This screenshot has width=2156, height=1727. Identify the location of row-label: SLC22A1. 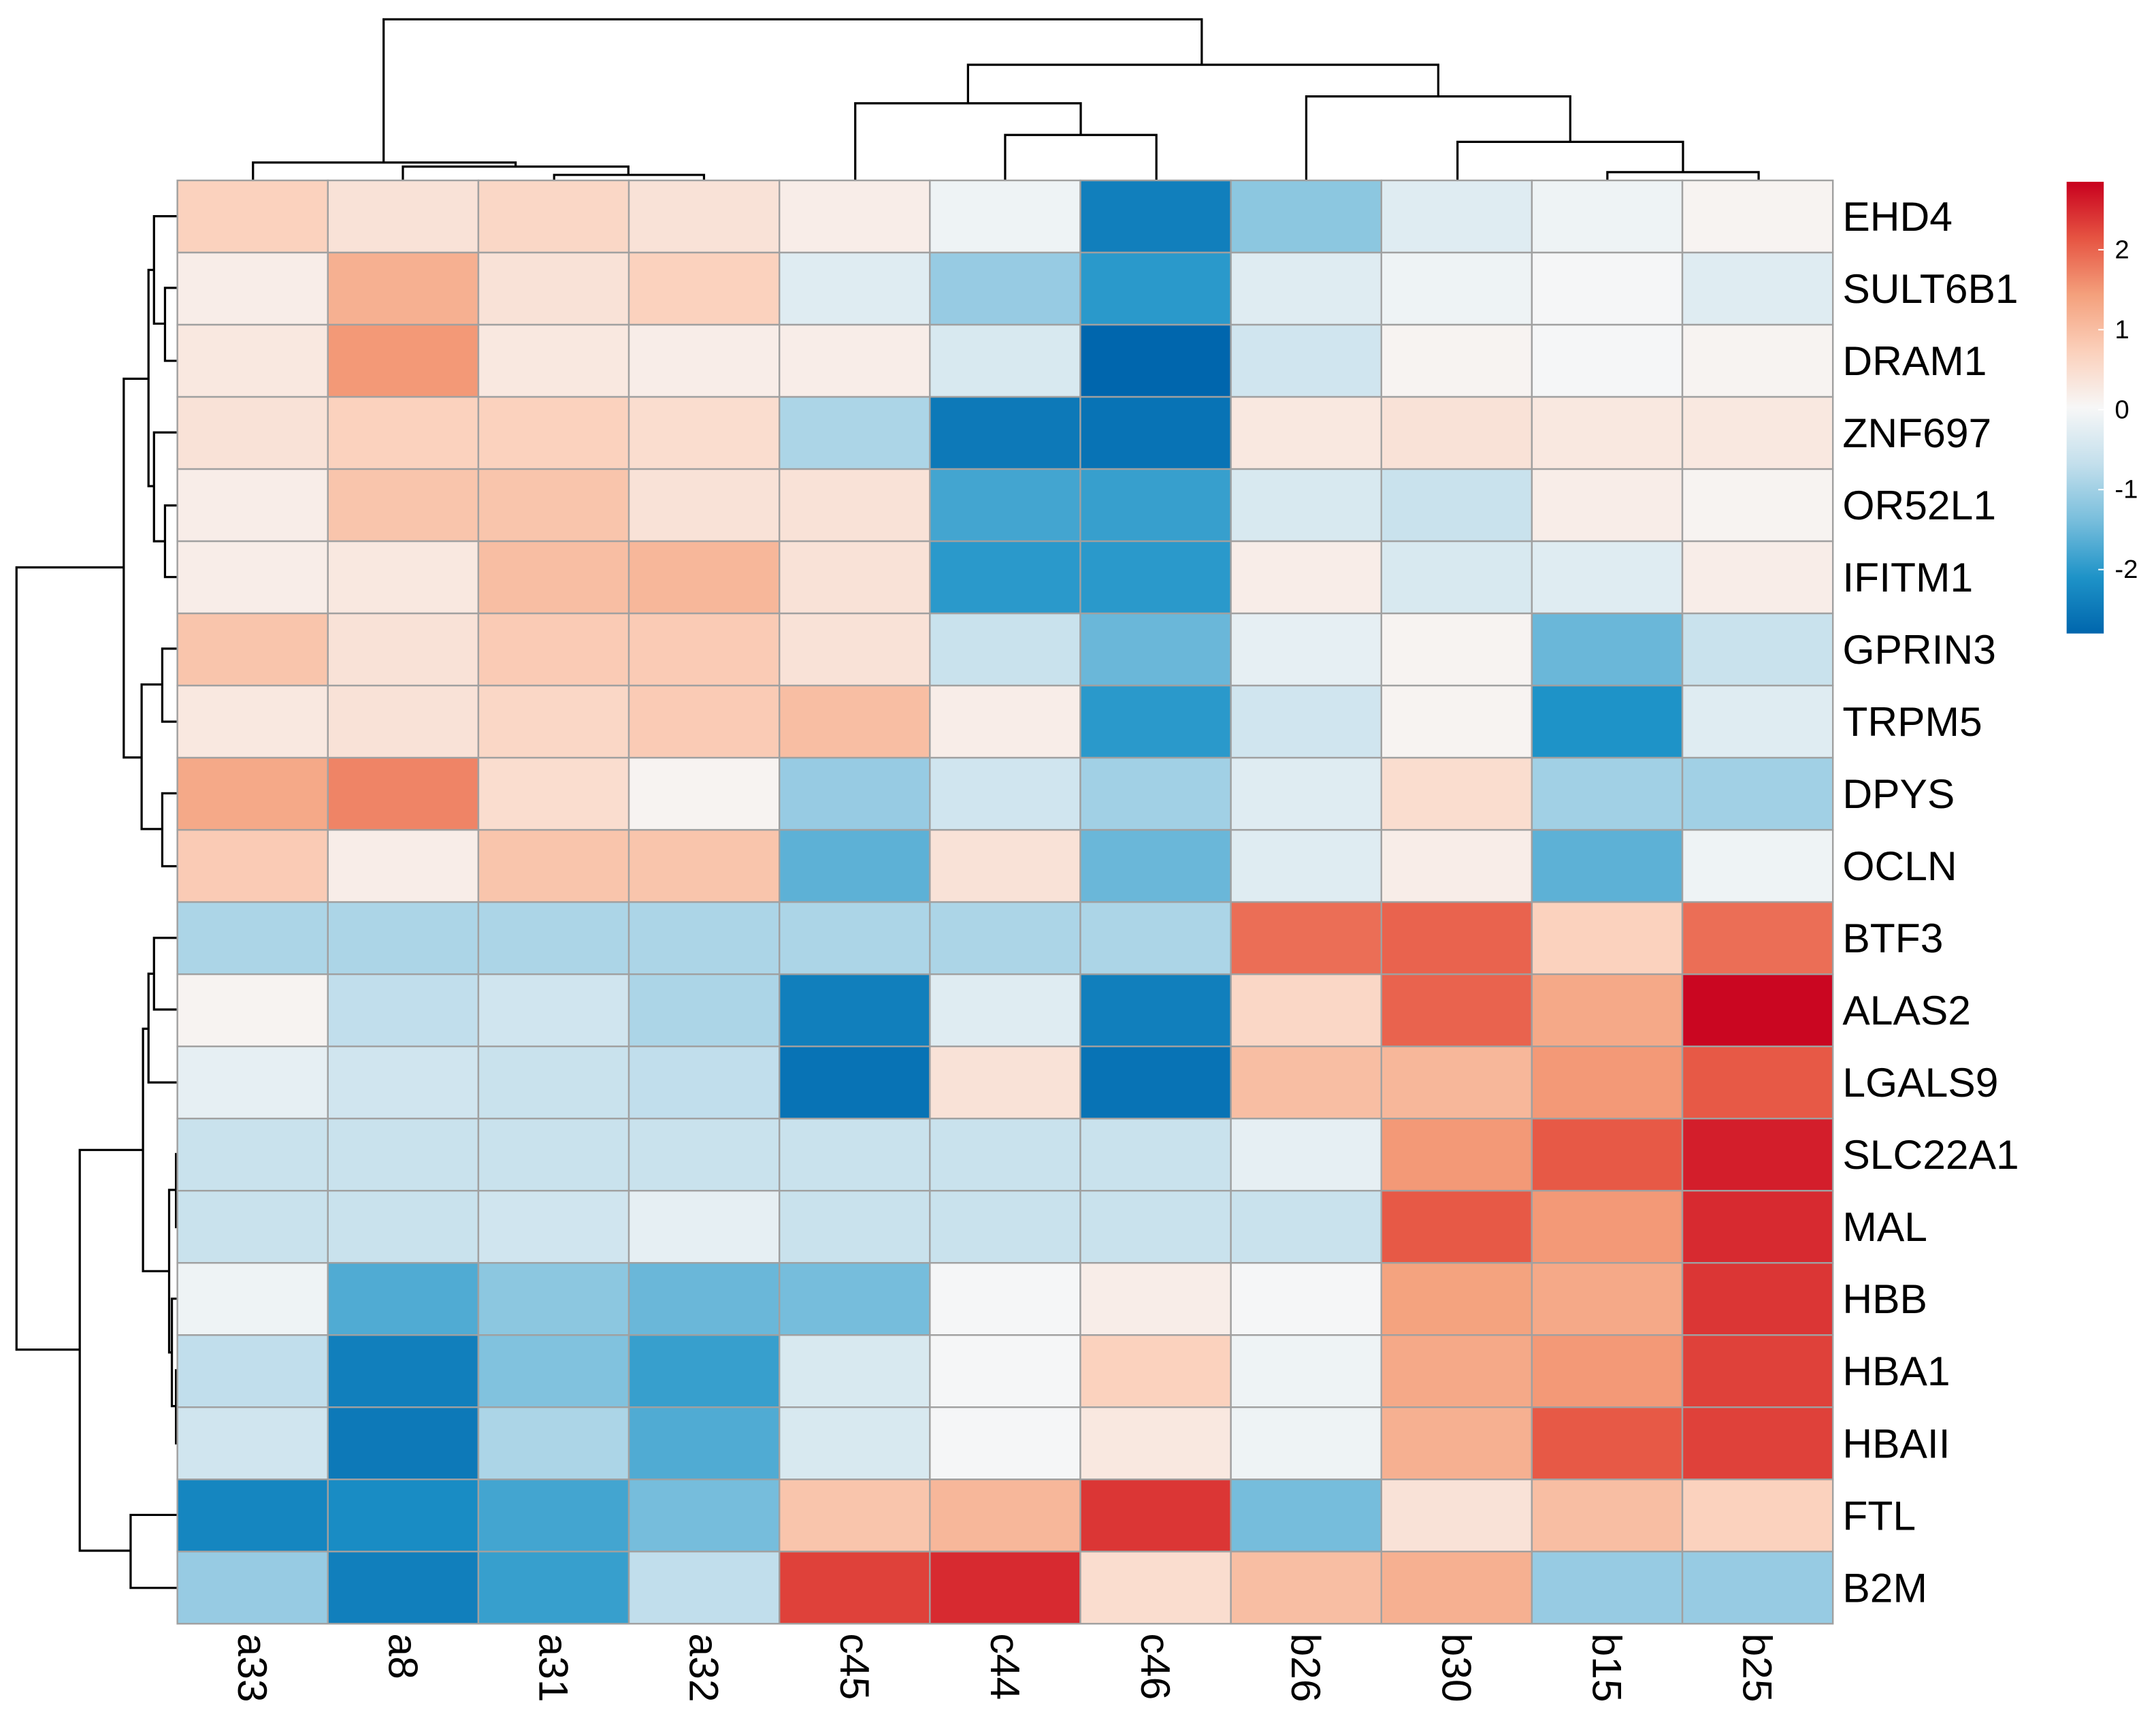
(1931, 1154).